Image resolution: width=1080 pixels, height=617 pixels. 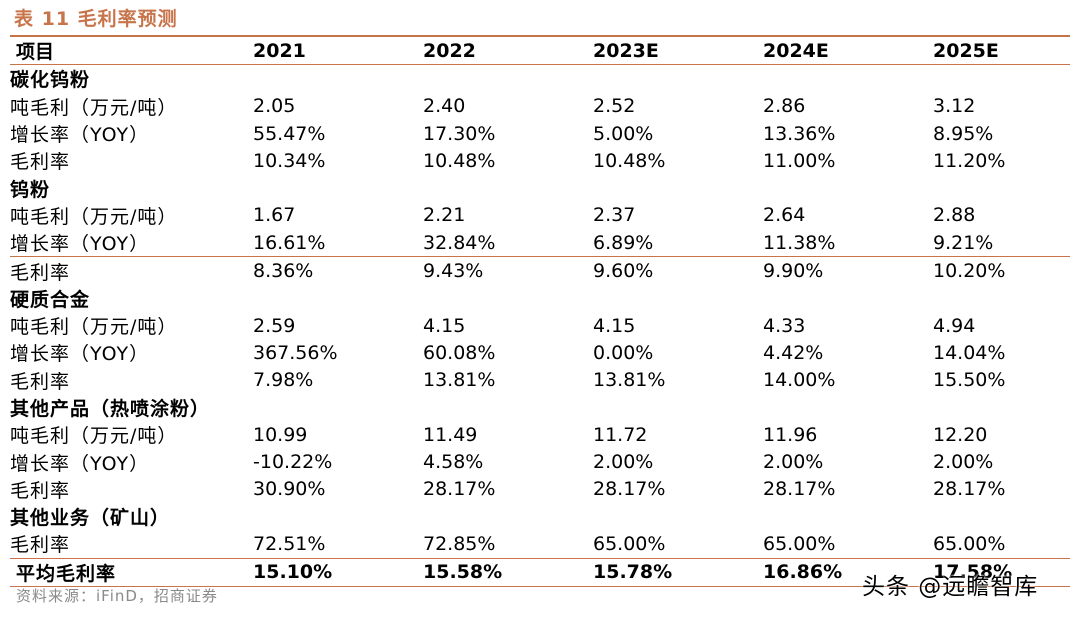 What do you see at coordinates (540, 36) in the screenshot?
I see `title-divider` at bounding box center [540, 36].